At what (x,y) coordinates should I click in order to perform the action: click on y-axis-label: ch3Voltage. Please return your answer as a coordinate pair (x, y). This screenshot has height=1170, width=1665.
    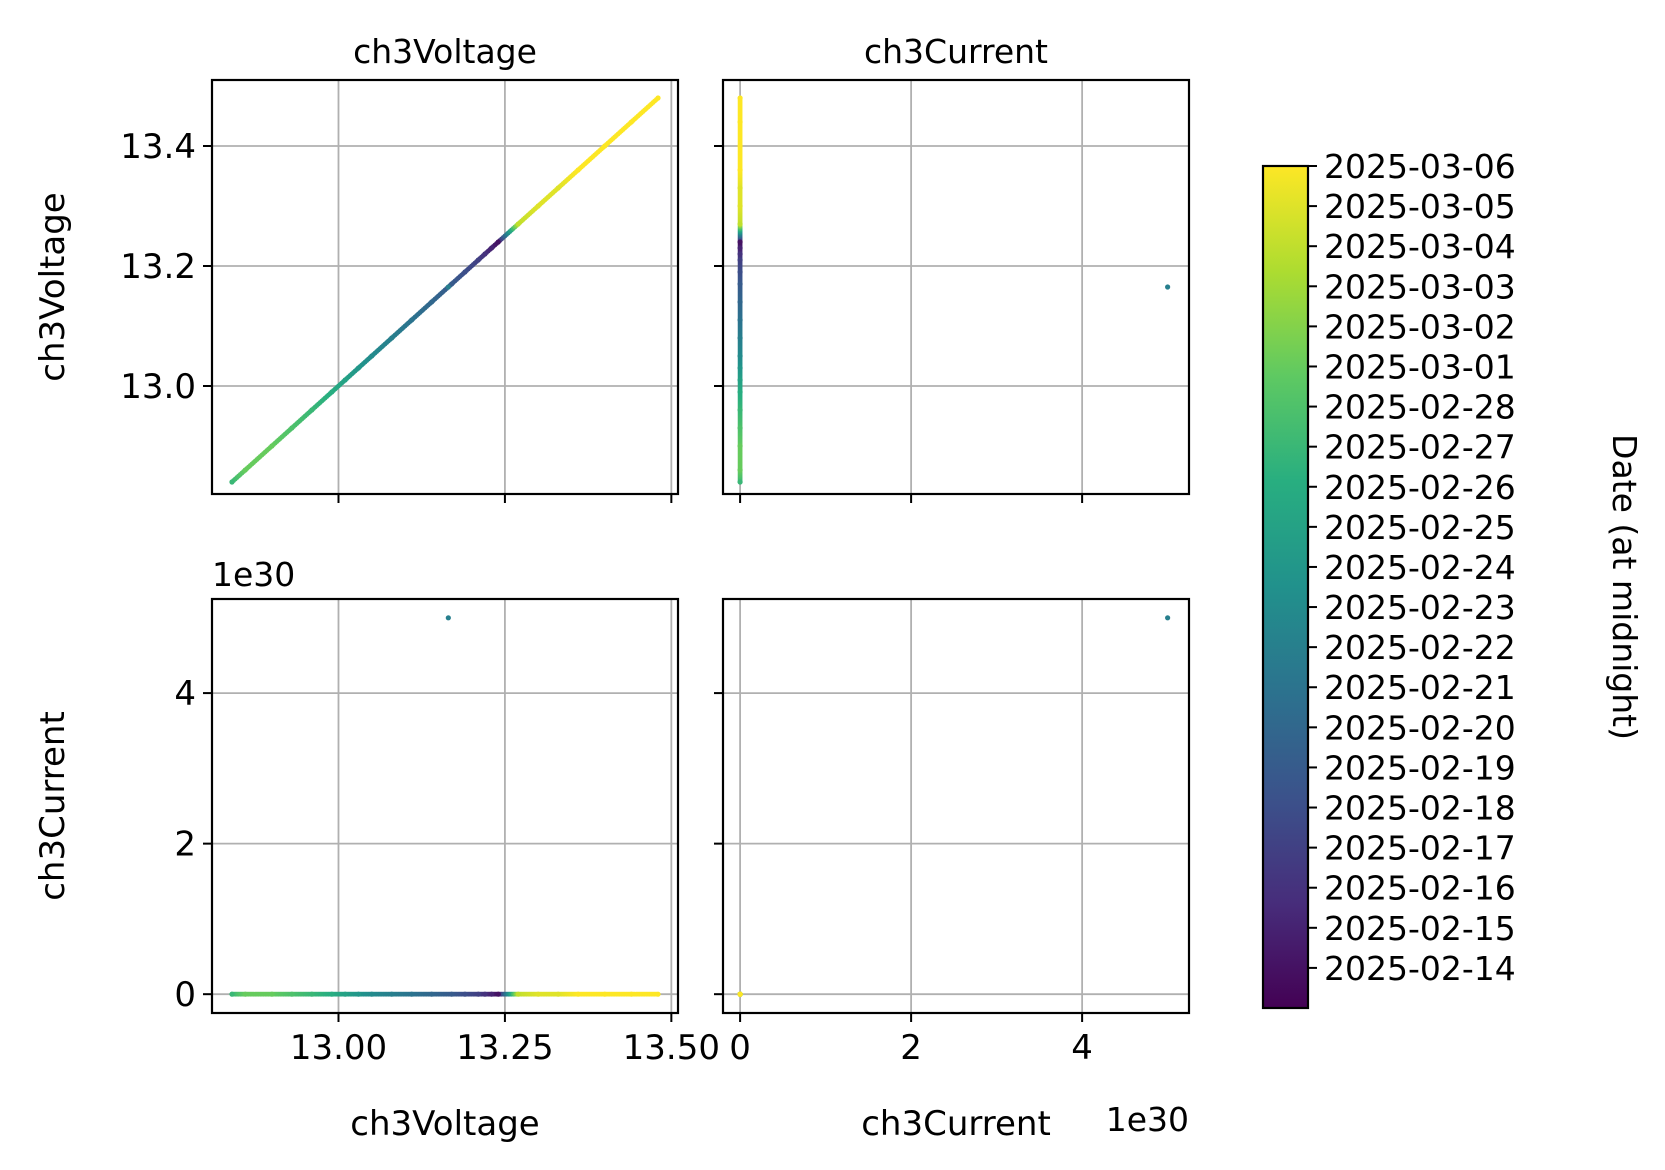
    Looking at the image, I should click on (53, 286).